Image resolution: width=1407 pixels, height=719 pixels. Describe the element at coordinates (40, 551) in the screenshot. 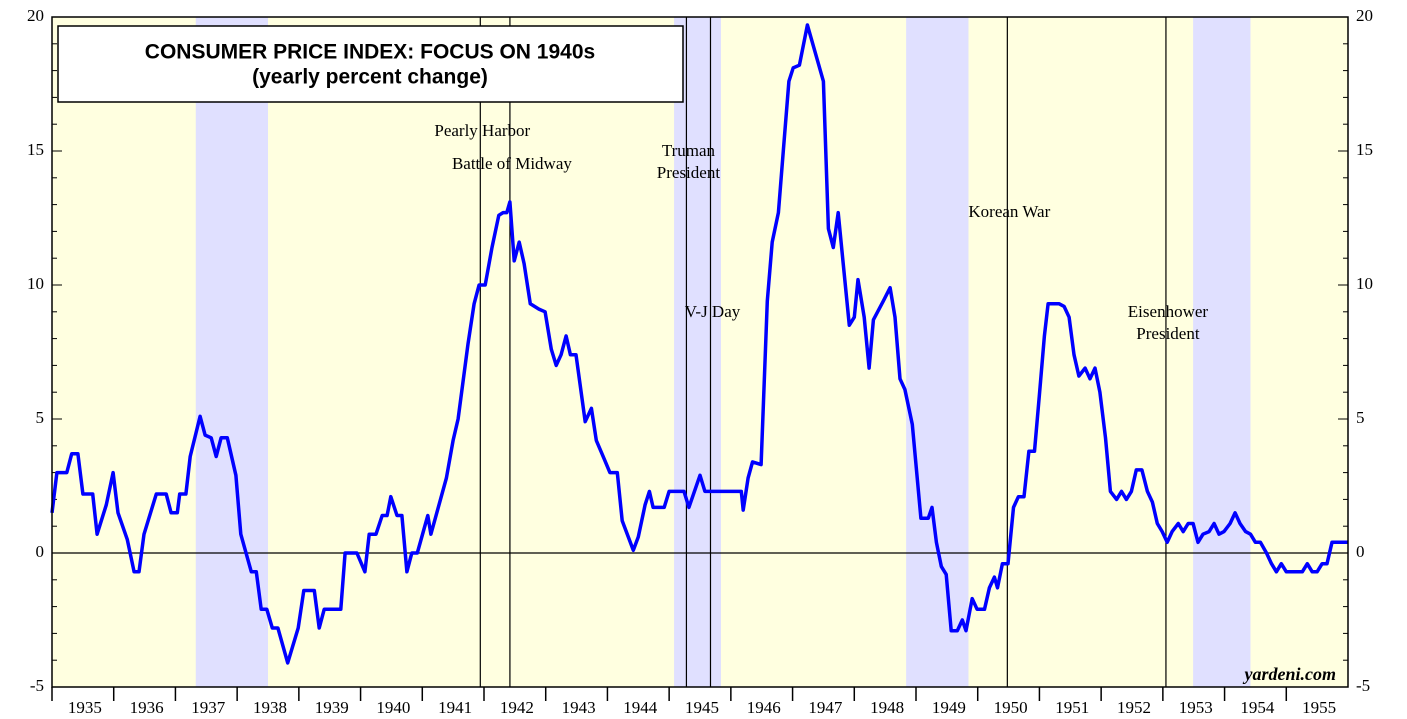

I see `y-tick-label: 0` at that location.